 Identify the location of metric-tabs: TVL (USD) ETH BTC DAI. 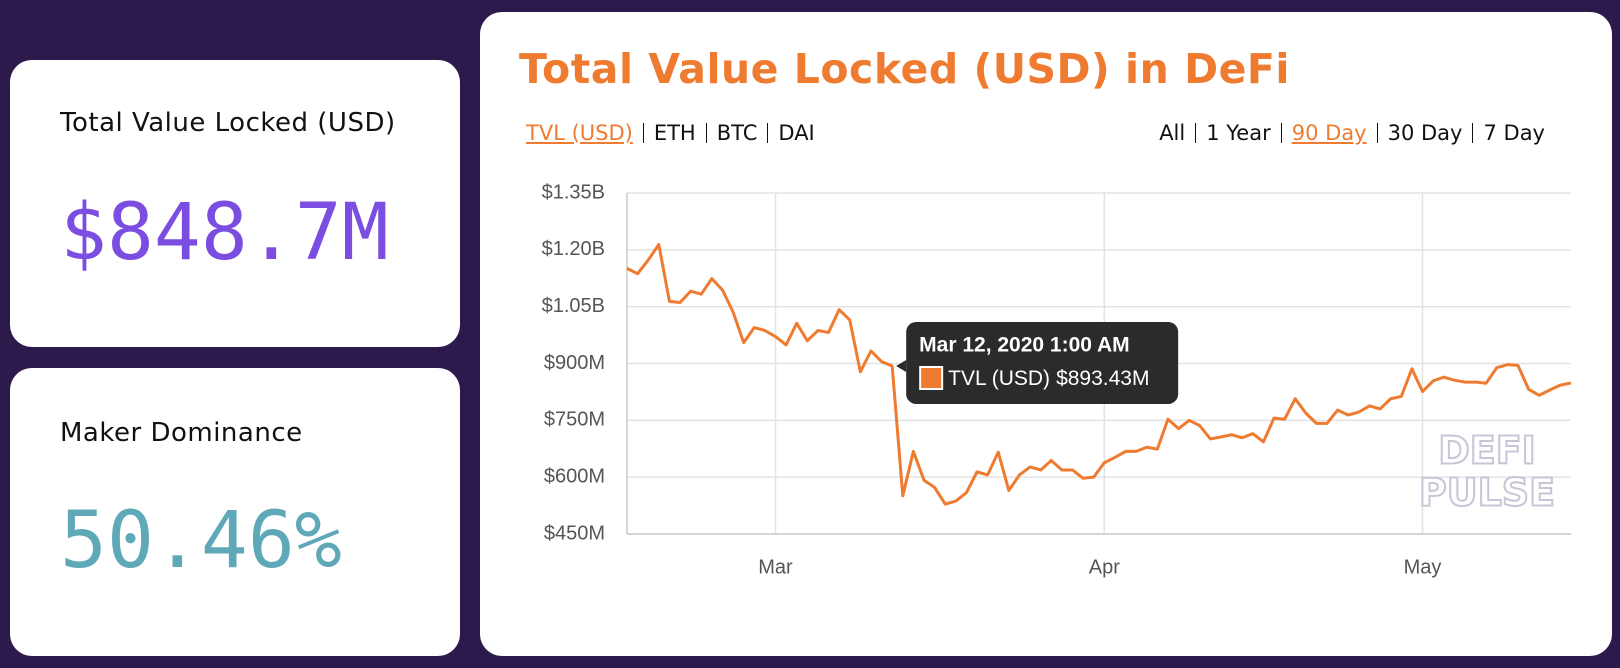
(670, 133).